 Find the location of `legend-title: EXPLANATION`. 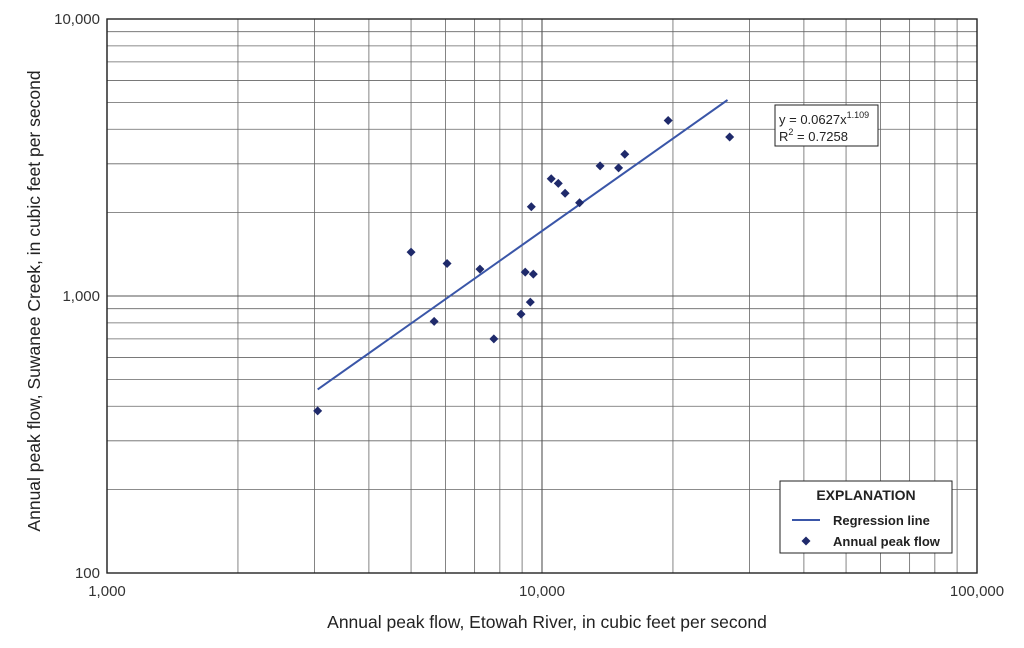

legend-title: EXPLANATION is located at coordinates (865, 495).